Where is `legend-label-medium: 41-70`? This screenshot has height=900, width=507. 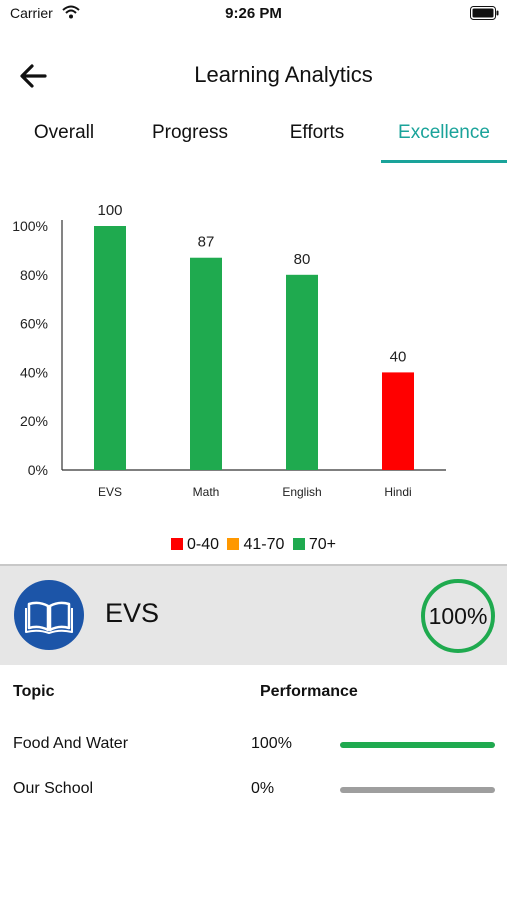 legend-label-medium: 41-70 is located at coordinates (264, 544).